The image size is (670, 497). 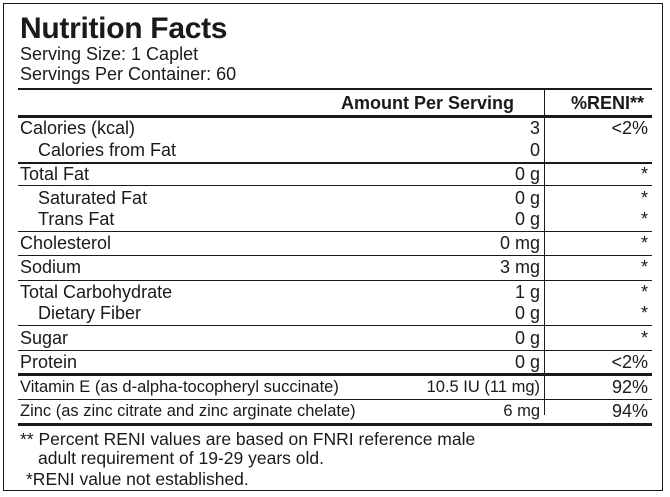 I want to click on header-divider-top, so click(x=335, y=89).